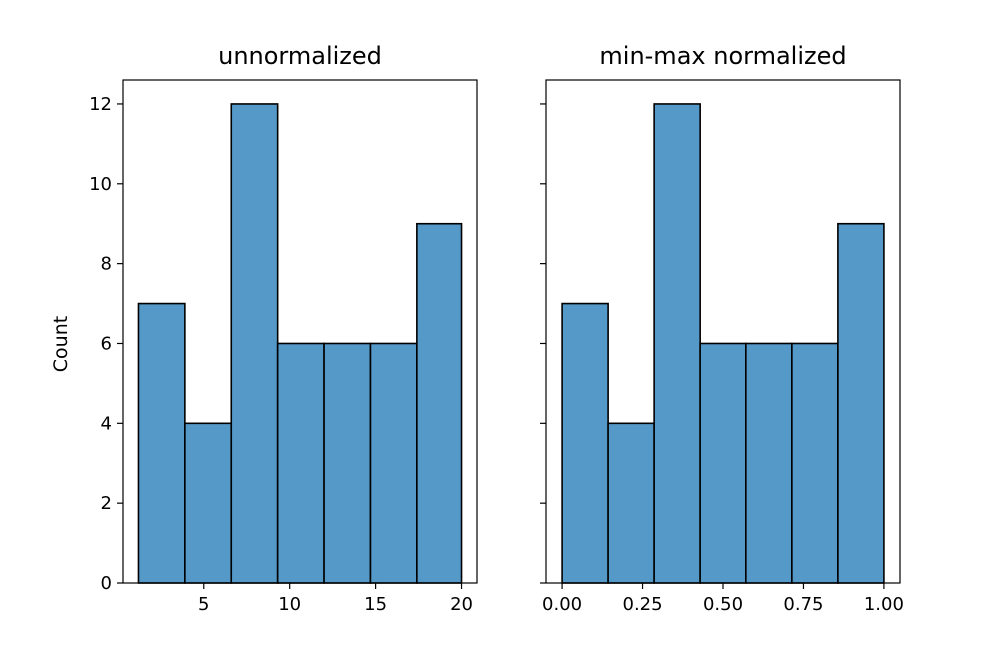  I want to click on y-axis-label: Count, so click(61, 344).